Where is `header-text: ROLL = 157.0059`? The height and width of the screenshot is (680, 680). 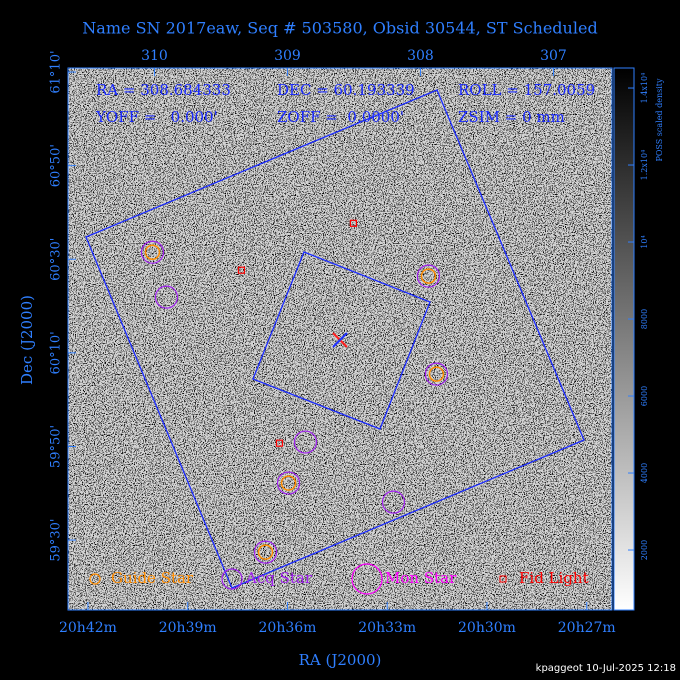 header-text: ROLL = 157.0059 is located at coordinates (526, 90).